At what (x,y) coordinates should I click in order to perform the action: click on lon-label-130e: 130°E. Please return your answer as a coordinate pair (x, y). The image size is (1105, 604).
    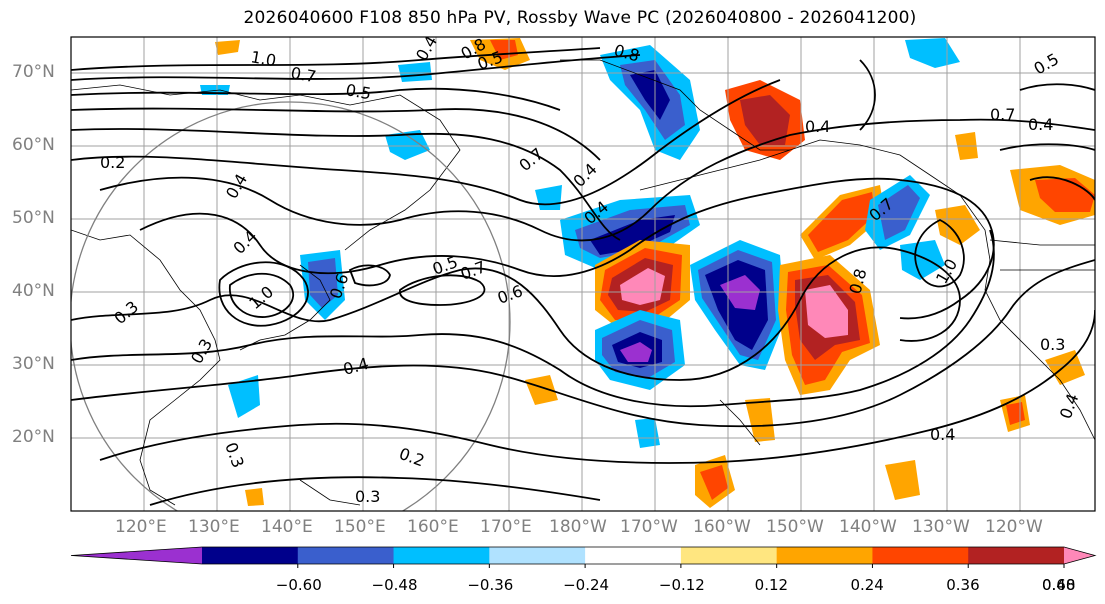
    Looking at the image, I should click on (214, 527).